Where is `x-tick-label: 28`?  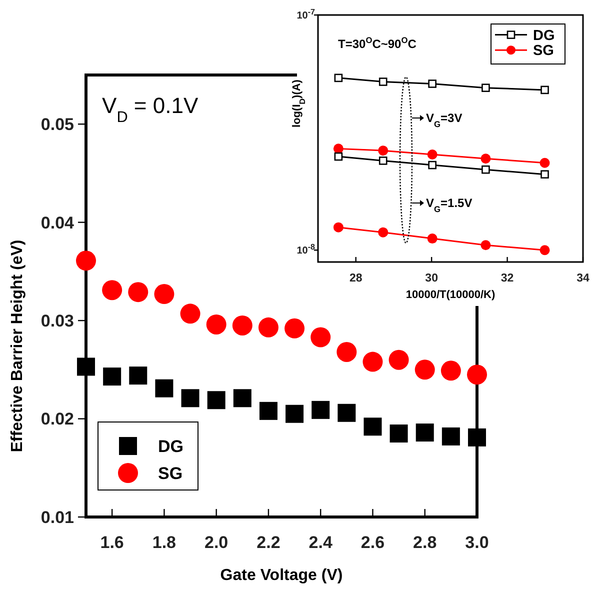 x-tick-label: 28 is located at coordinates (356, 278).